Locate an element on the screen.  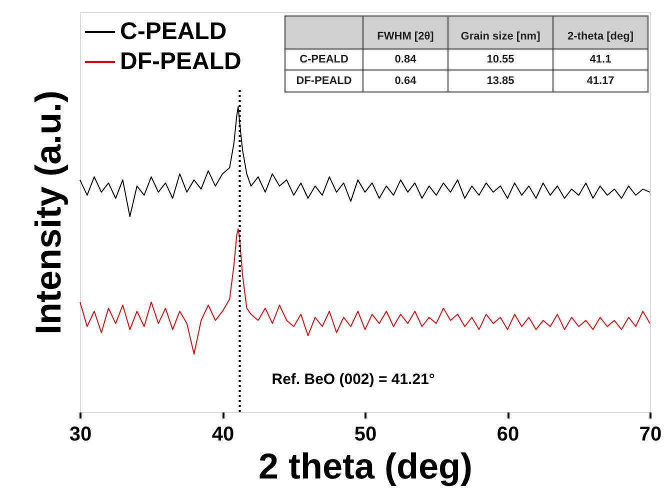
legend-label: C-PEALD is located at coordinates (173, 31).